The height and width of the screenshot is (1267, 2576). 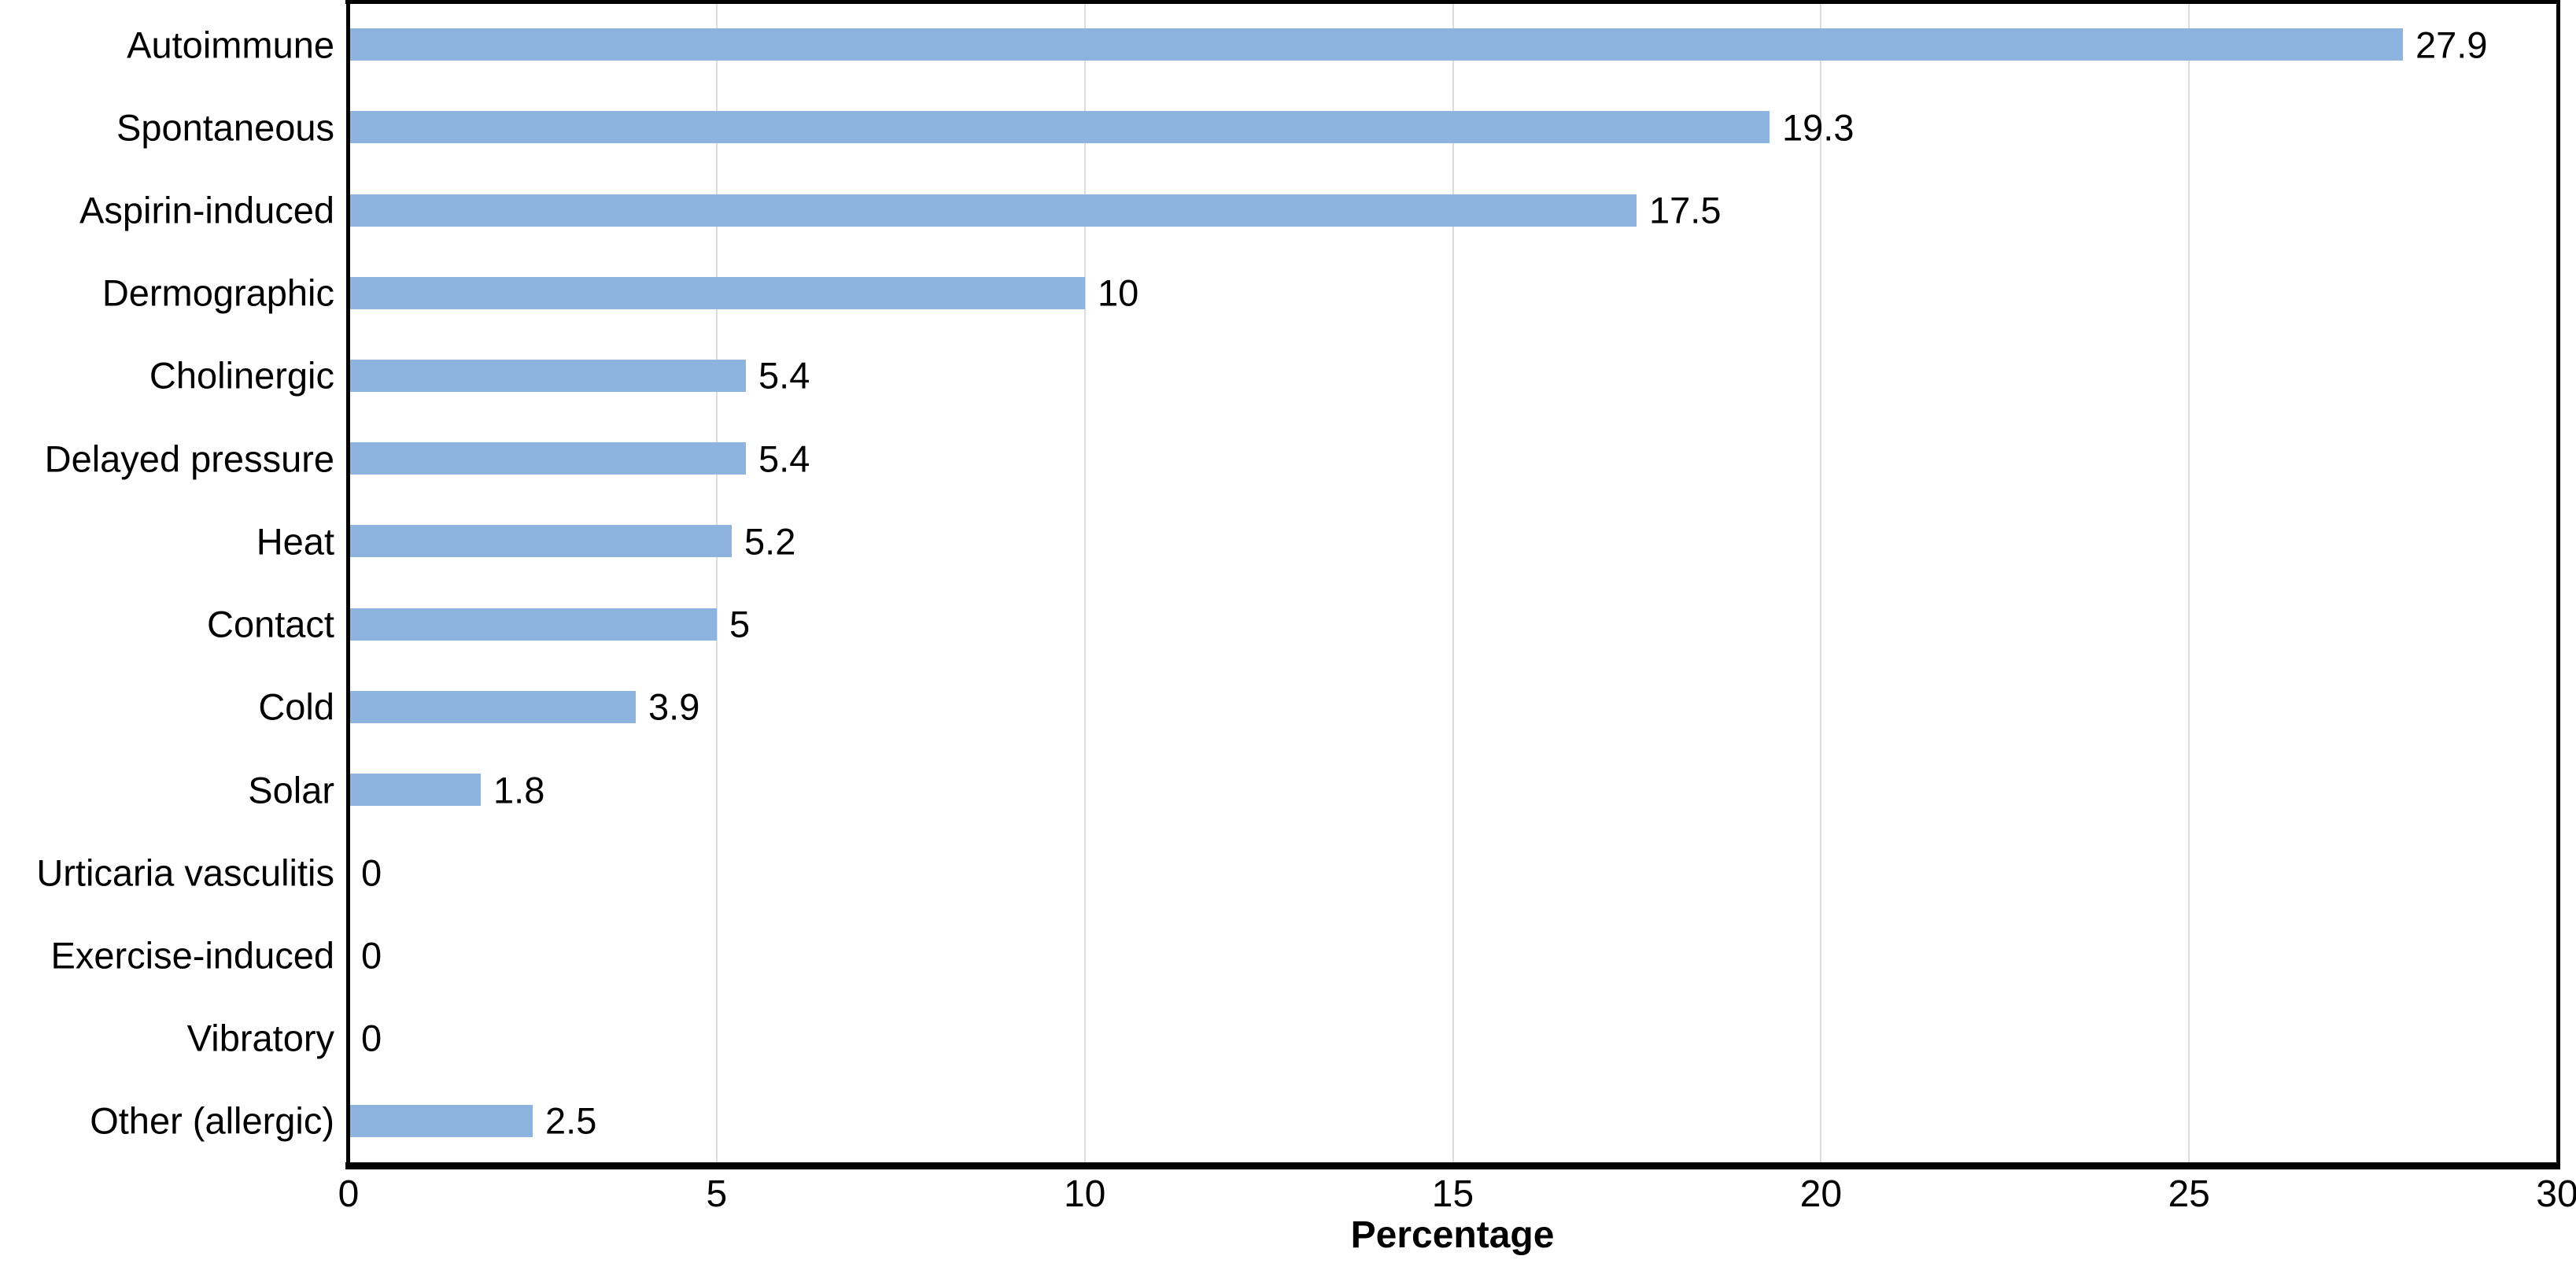 I want to click on category-label: Solar, so click(x=291, y=790).